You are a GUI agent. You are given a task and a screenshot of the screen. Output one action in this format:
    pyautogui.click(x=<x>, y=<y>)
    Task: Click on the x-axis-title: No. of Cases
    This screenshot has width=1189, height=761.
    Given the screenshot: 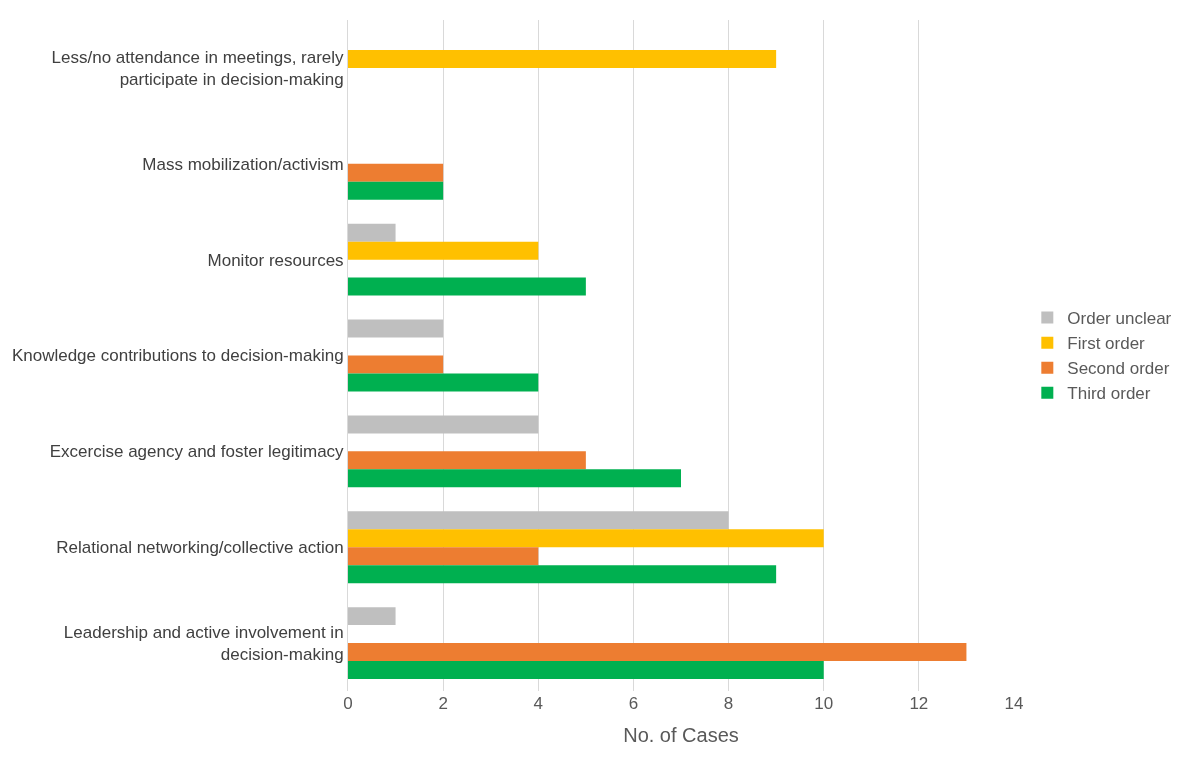 What is the action you would take?
    pyautogui.click(x=681, y=734)
    